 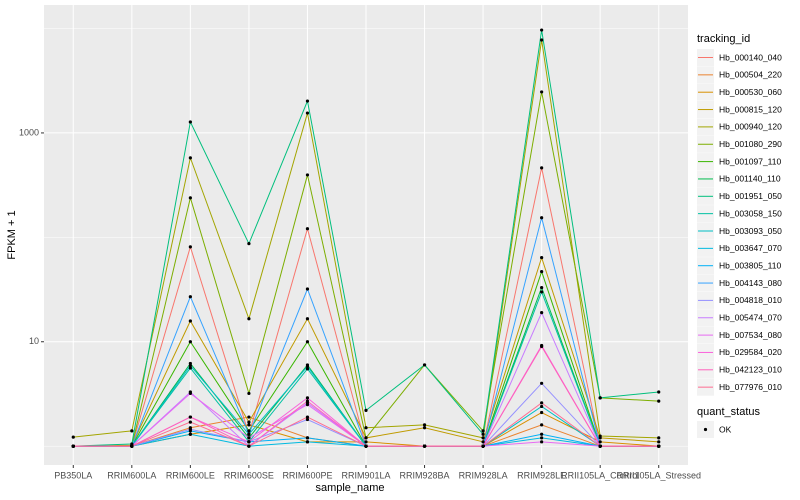 What do you see at coordinates (705, 429) in the screenshot?
I see `legend-key-point` at bounding box center [705, 429].